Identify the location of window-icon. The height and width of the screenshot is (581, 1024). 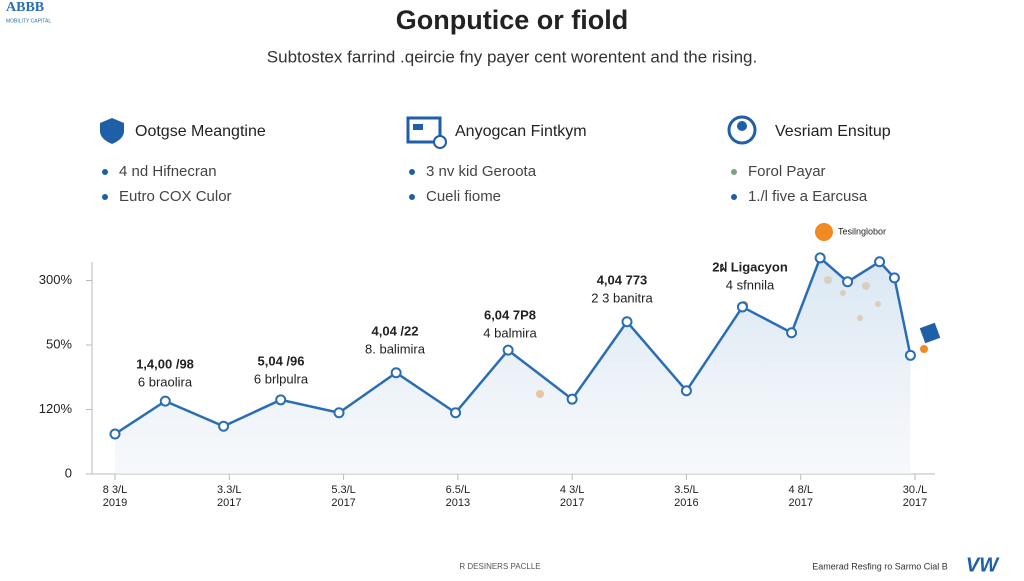
(424, 130).